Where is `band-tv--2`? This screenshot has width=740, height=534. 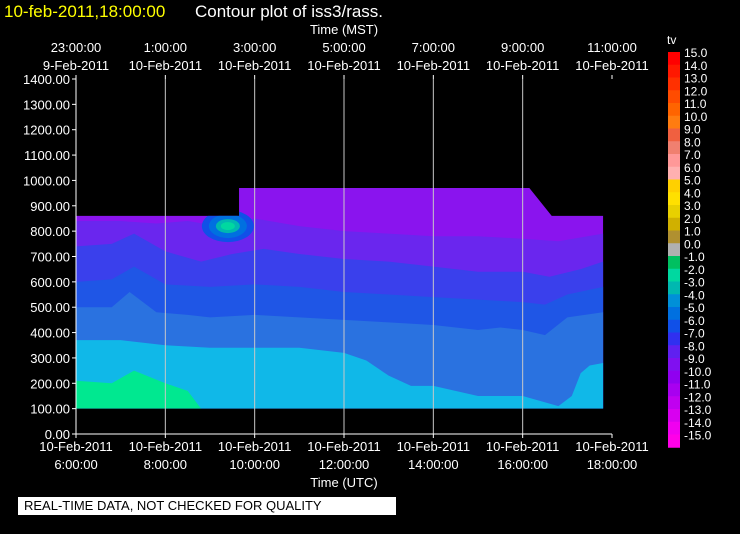
band-tv--2 is located at coordinates (340, 389).